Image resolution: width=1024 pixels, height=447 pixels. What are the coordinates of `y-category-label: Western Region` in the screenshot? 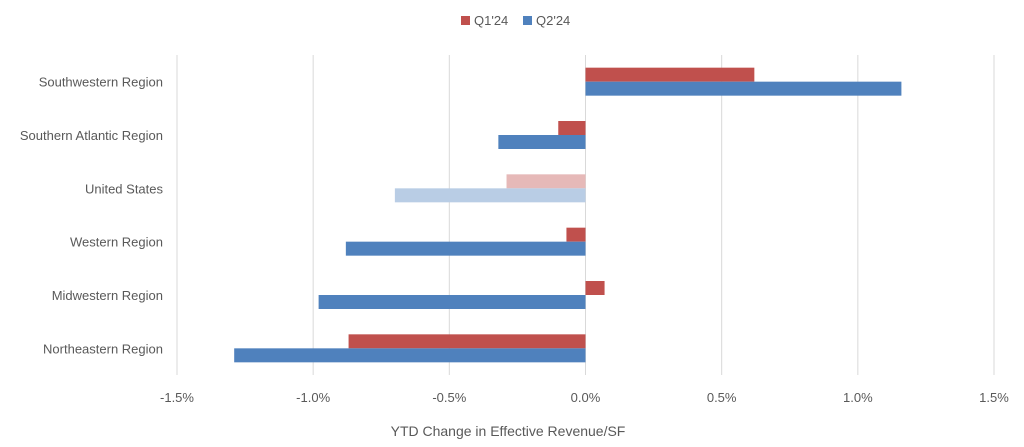 It's located at (116, 242).